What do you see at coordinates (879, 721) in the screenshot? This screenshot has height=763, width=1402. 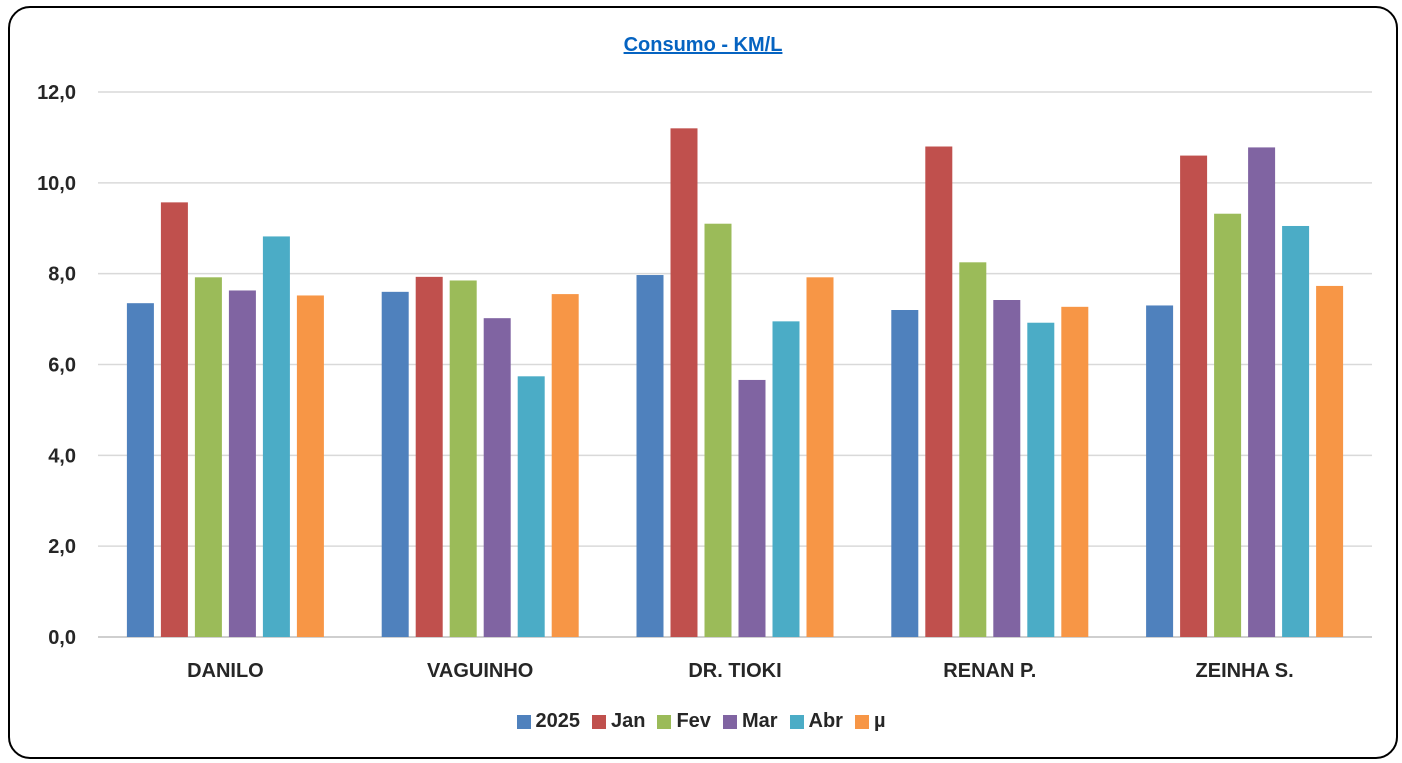 I see `legend-label: µ` at bounding box center [879, 721].